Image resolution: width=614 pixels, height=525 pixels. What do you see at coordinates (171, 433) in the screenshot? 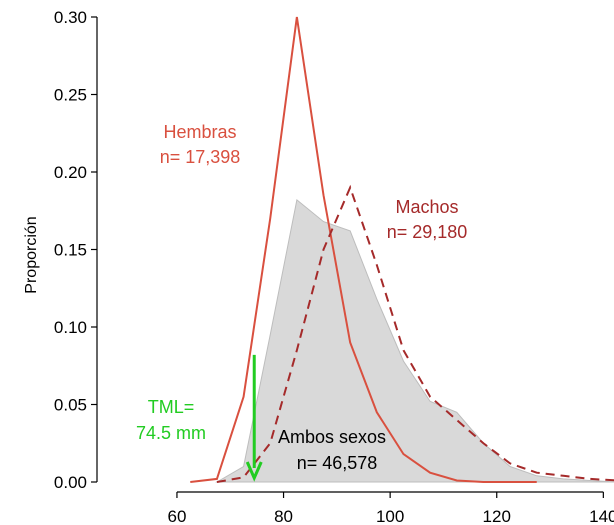
I see `annotation-tml-value: 74.5 mm` at bounding box center [171, 433].